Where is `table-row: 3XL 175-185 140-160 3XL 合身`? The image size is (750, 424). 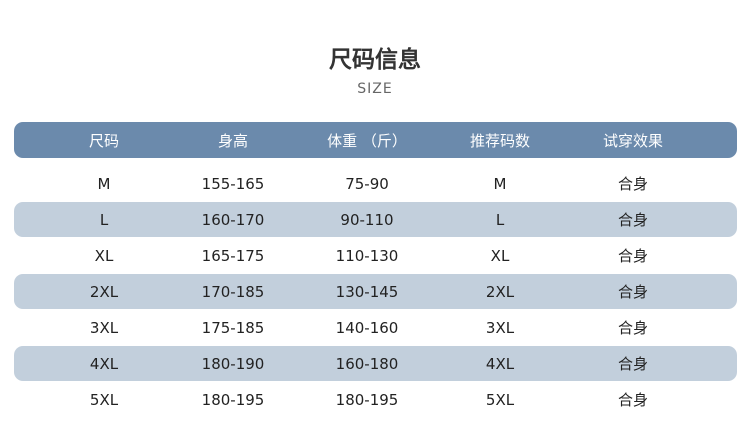 table-row: 3XL 175-185 140-160 3XL 合身 is located at coordinates (375, 327).